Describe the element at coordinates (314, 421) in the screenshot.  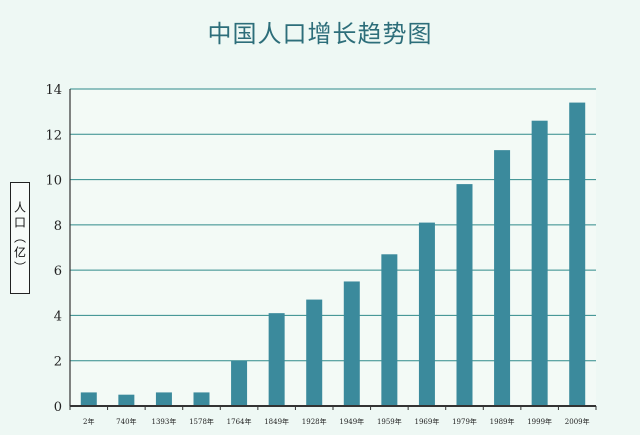
I see `x-tick-label: 1928年` at that location.